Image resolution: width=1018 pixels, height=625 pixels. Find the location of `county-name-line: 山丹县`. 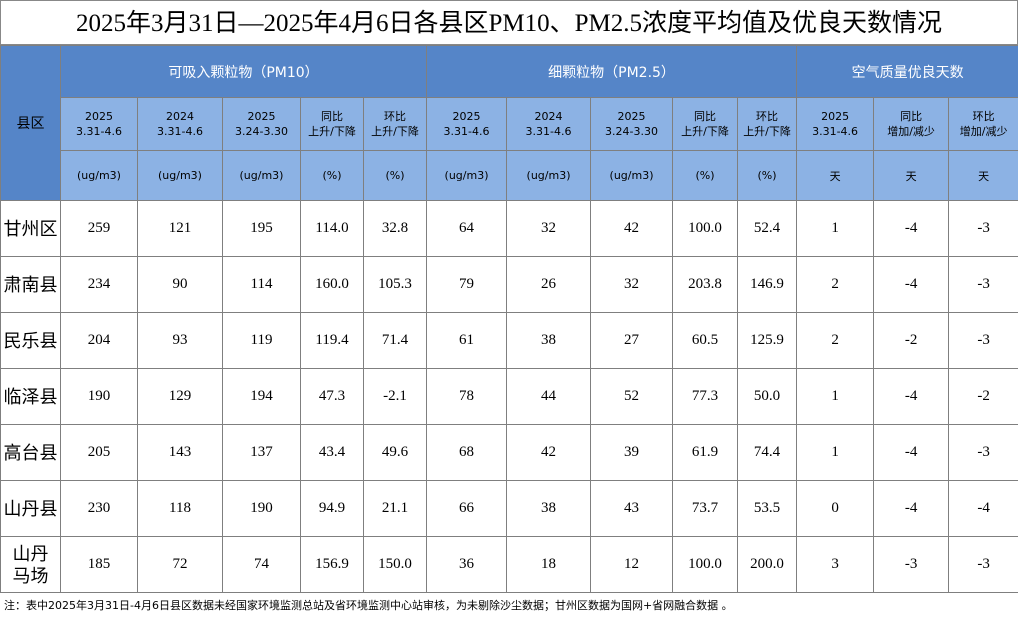

county-name-line: 山丹县 is located at coordinates (30, 508).